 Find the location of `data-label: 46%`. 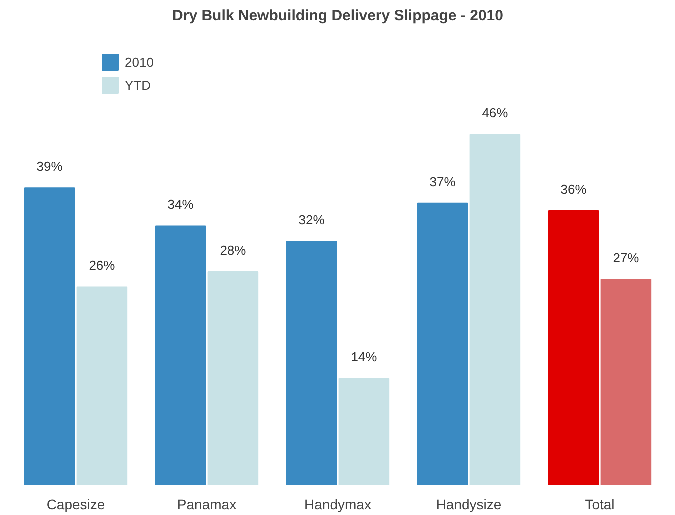

data-label: 46% is located at coordinates (495, 113).